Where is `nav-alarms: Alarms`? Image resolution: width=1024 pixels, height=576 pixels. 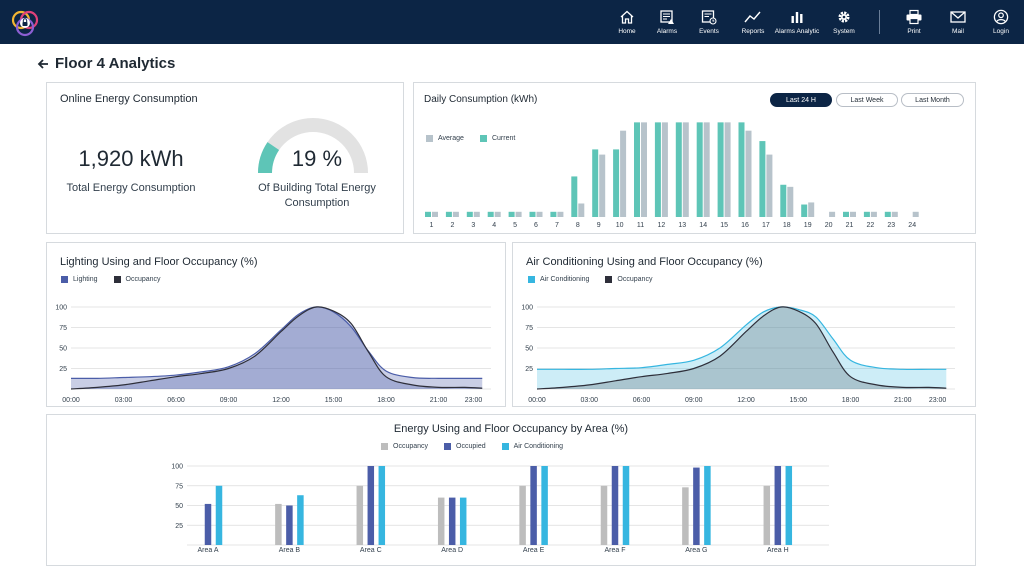 nav-alarms: Alarms is located at coordinates (667, 22).